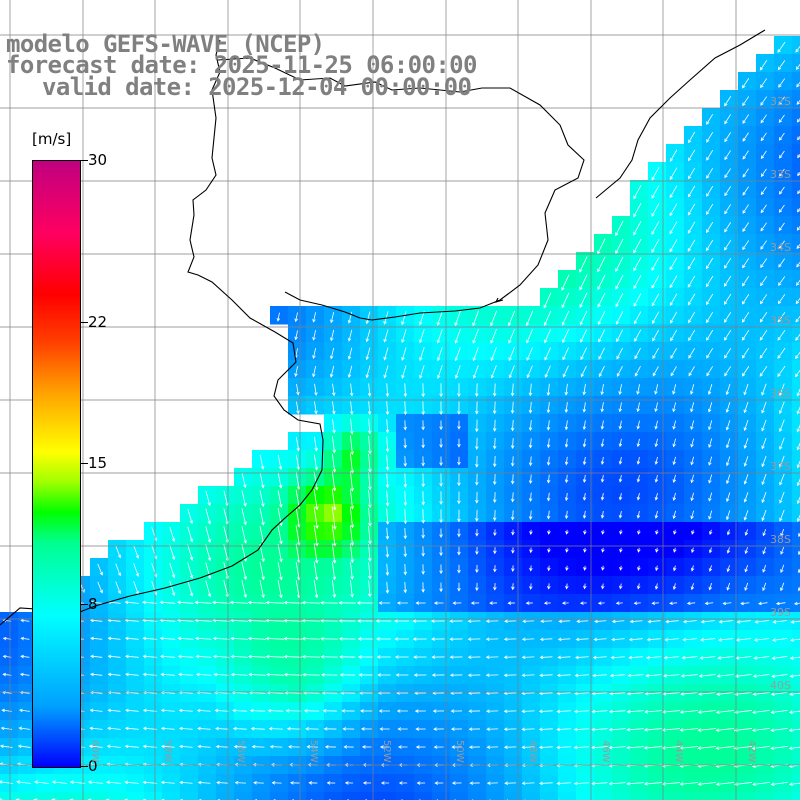 The width and height of the screenshot is (800, 800). Describe the element at coordinates (780, 393) in the screenshot. I see `lat-label: 36S` at that location.